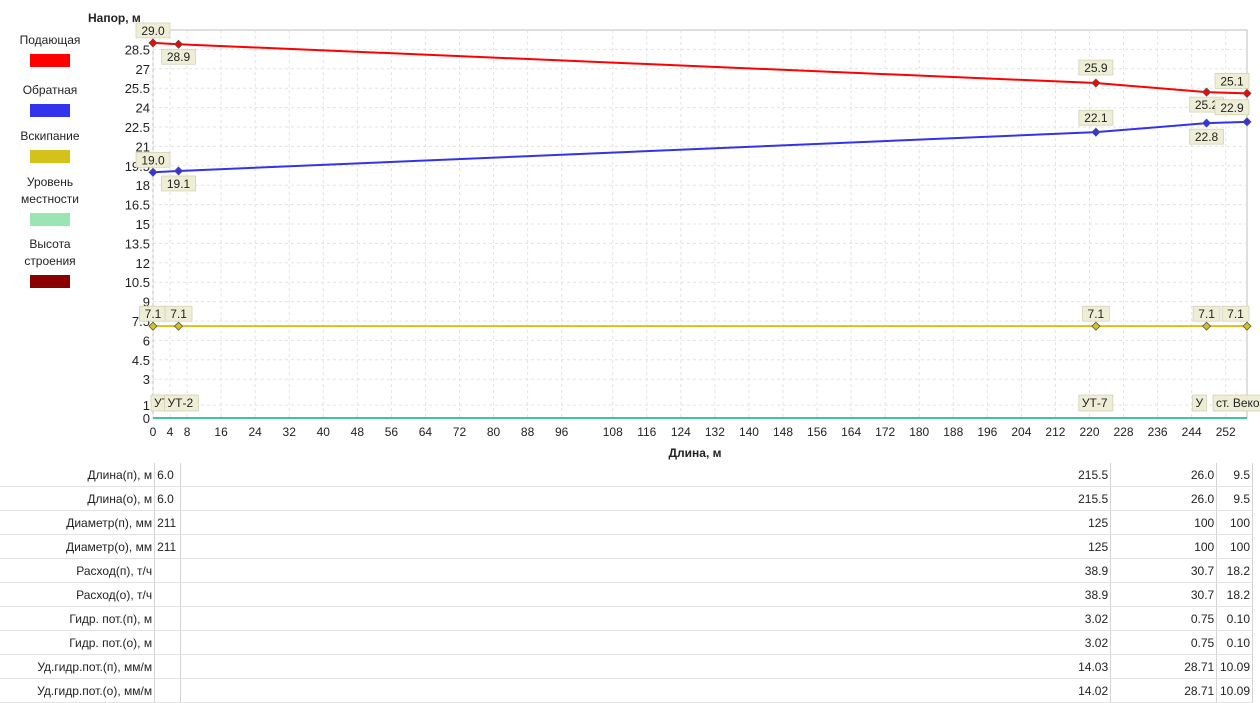  What do you see at coordinates (494, 432) in the screenshot?
I see `x-tick-label: 80` at bounding box center [494, 432].